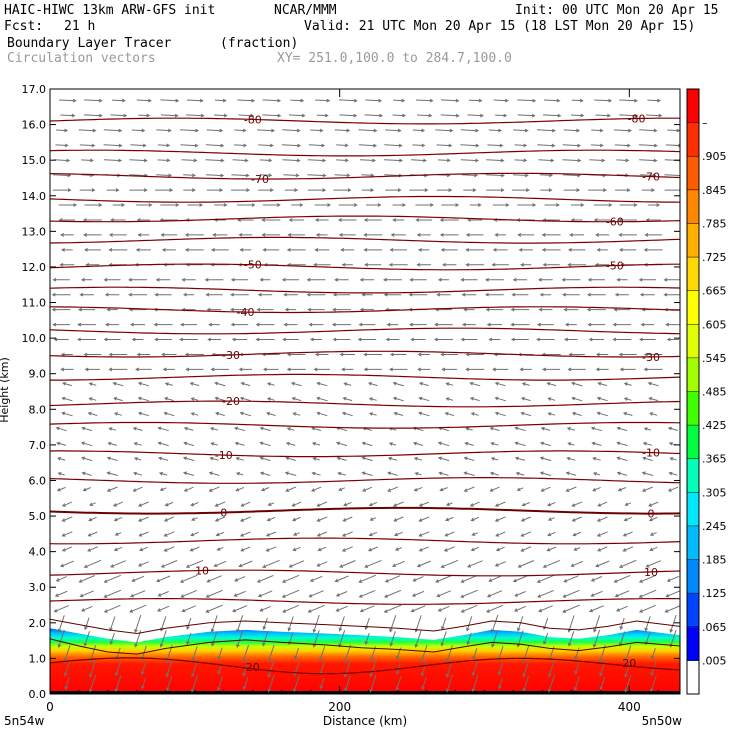 This screenshot has width=740, height=740. Describe the element at coordinates (38, 658) in the screenshot. I see `y-tick-label: 1.0` at that location.